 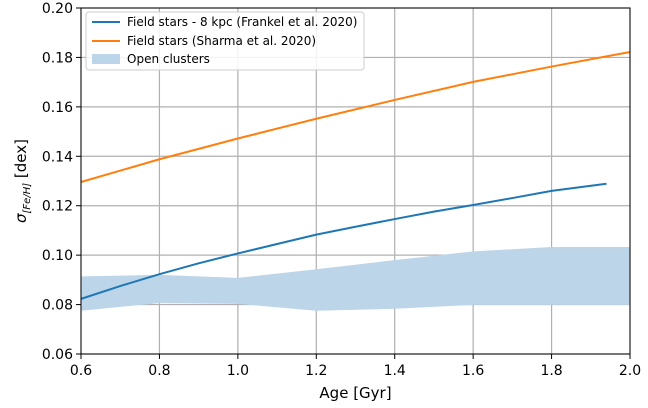 What do you see at coordinates (473, 371) in the screenshot?
I see `x-tick-label: 1.6` at bounding box center [473, 371].